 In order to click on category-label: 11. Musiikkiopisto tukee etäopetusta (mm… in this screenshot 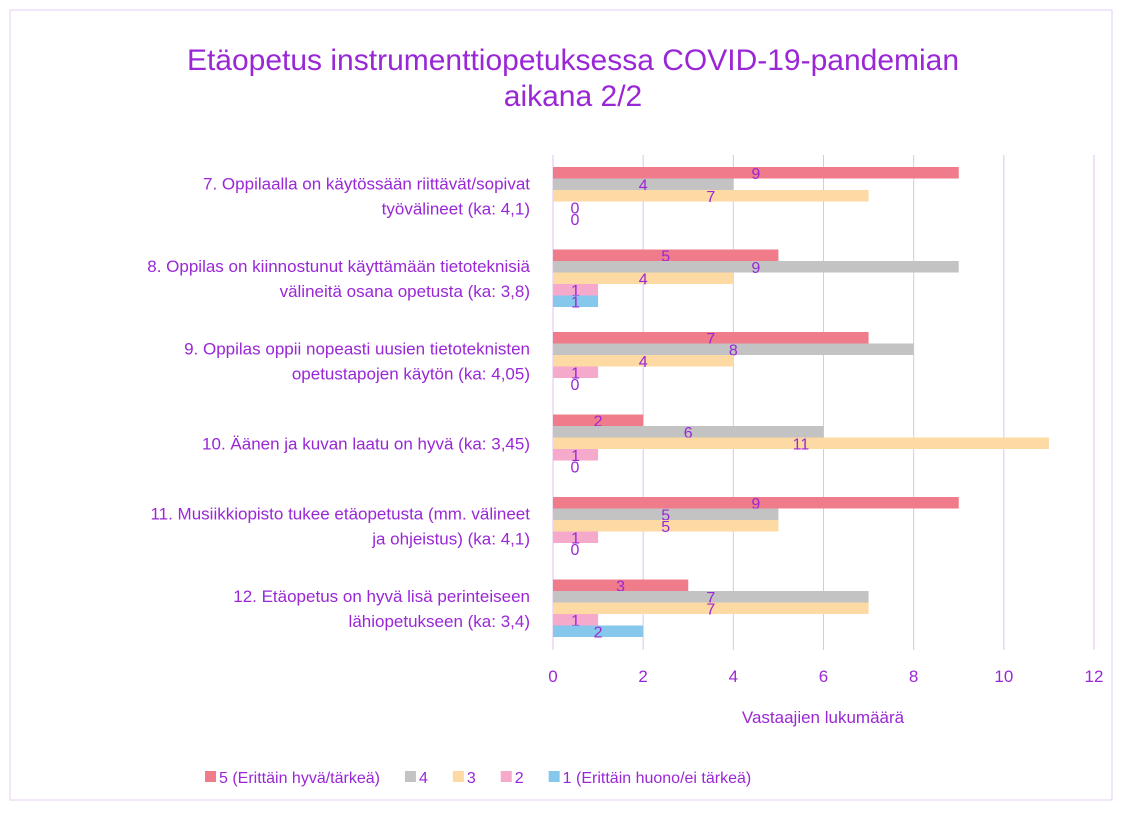, I will do `click(340, 526)`.